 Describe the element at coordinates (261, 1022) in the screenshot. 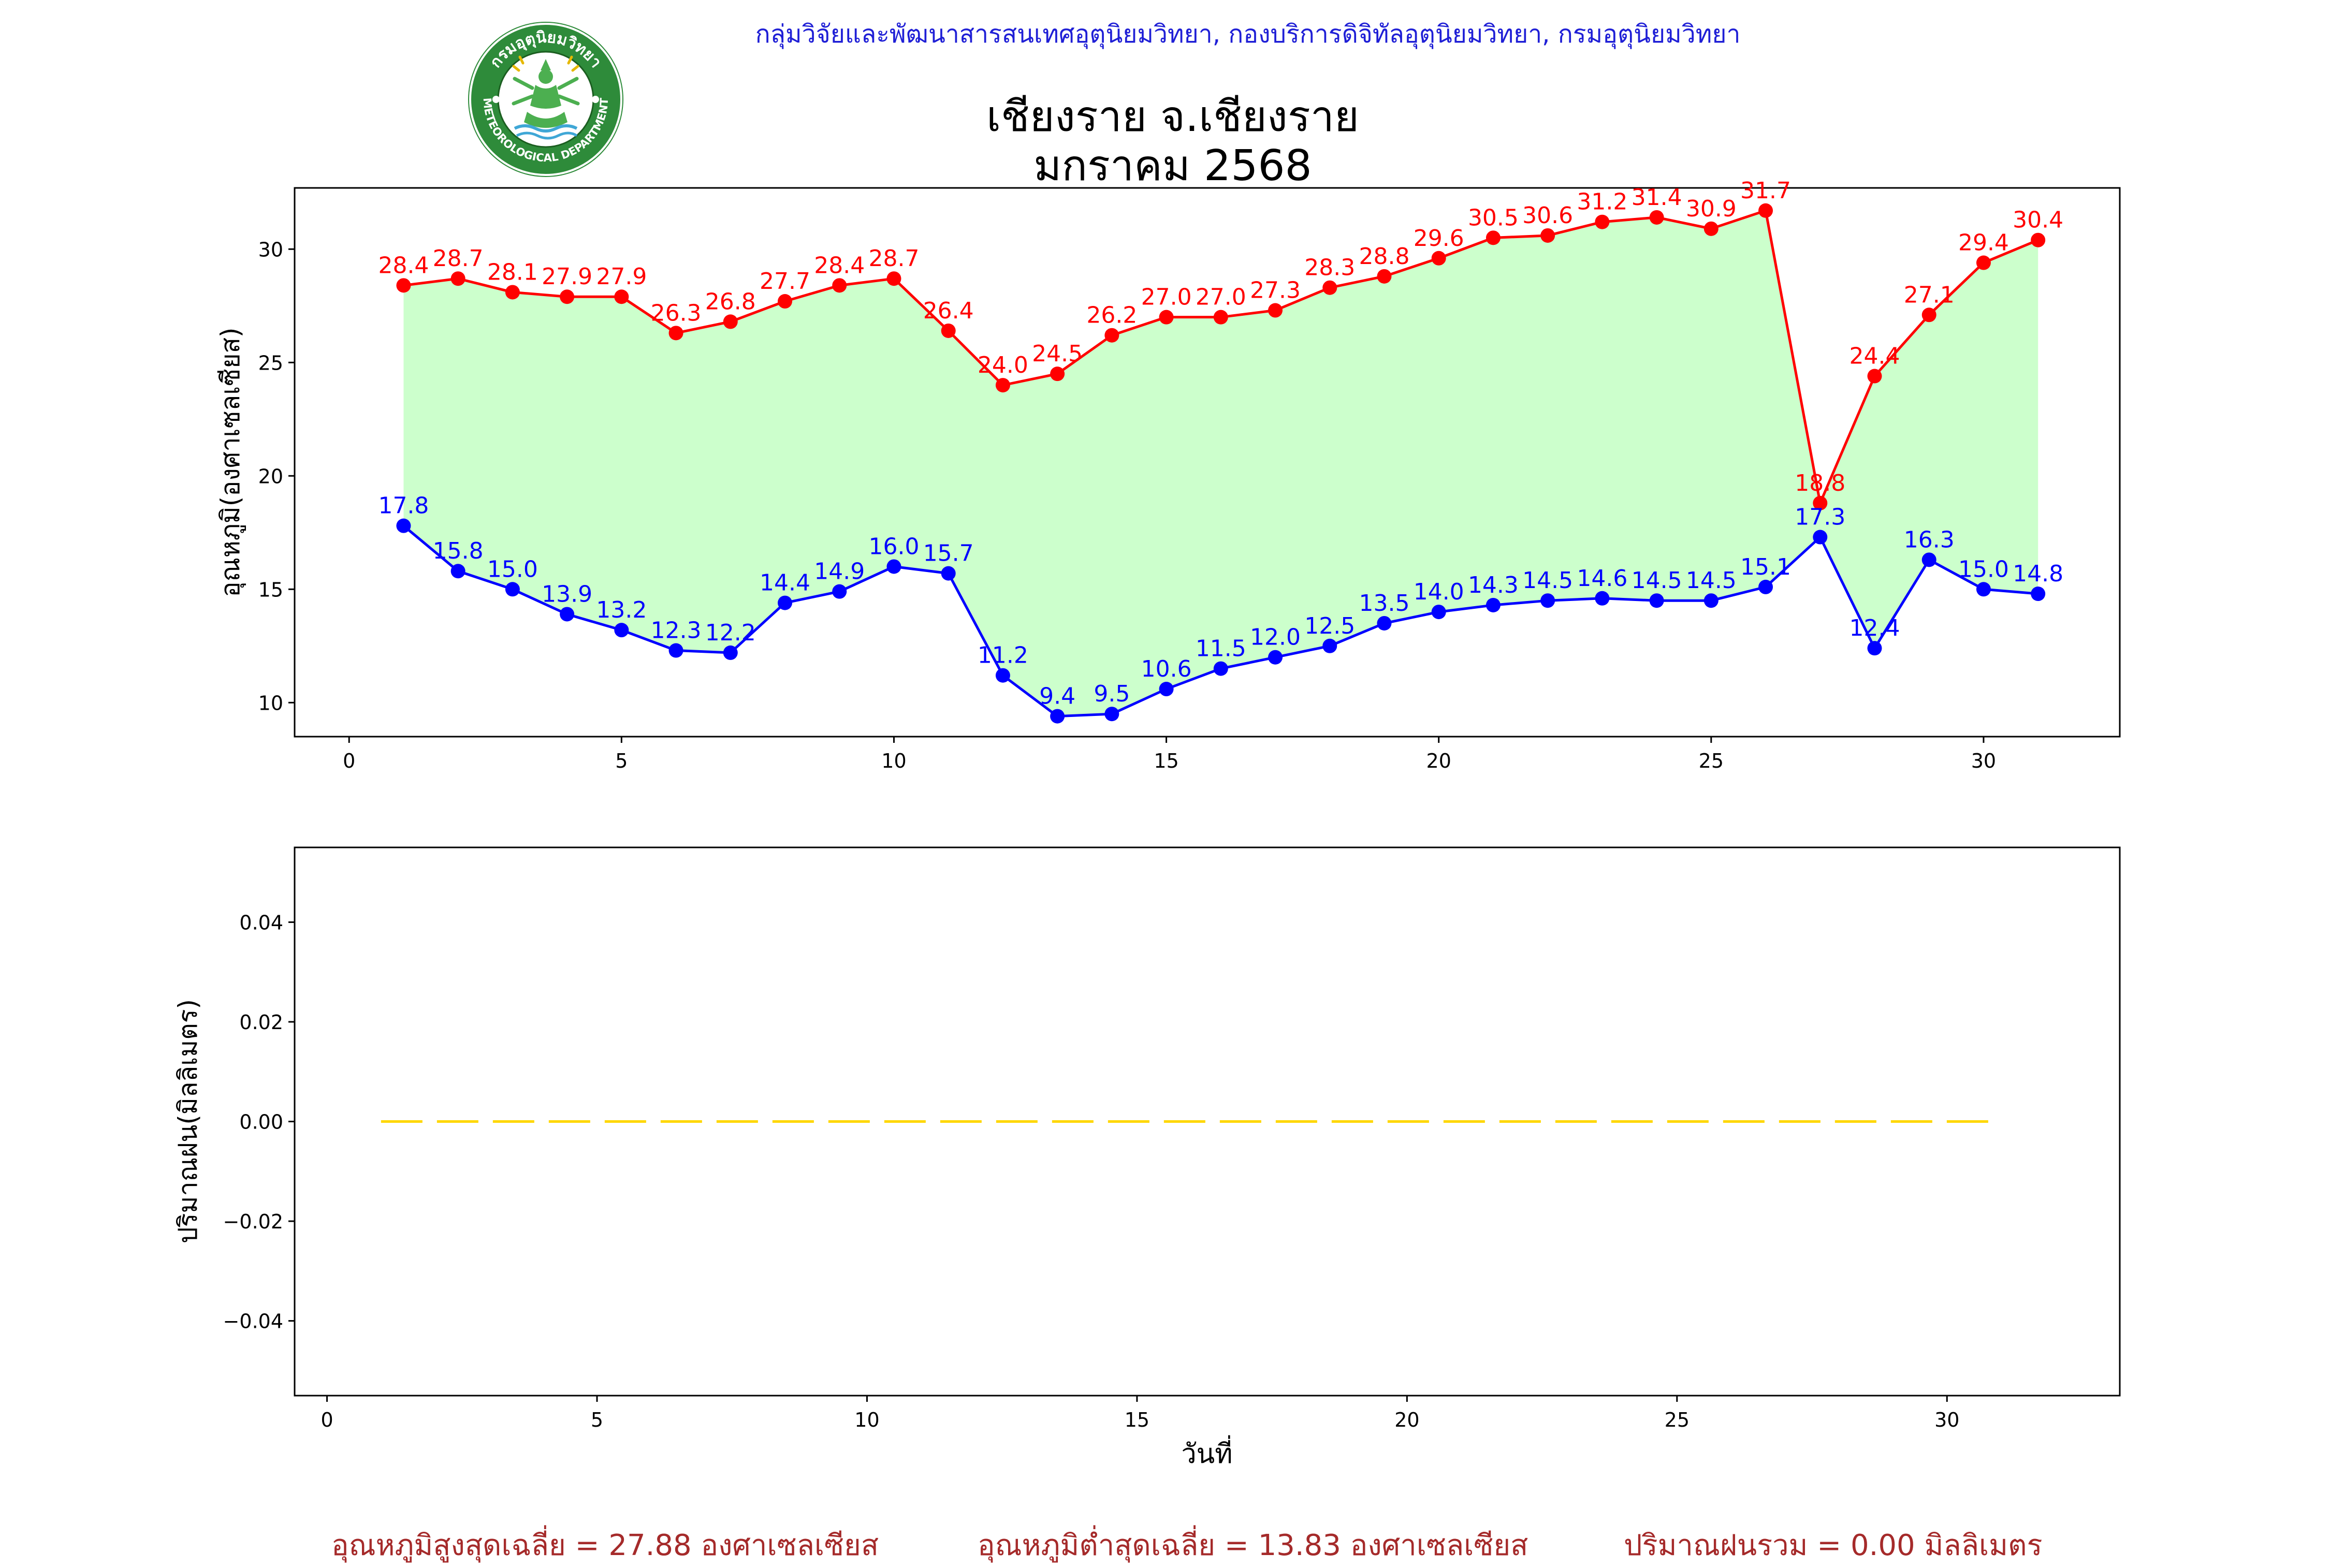

I see `y-tick-label: 0.02` at that location.